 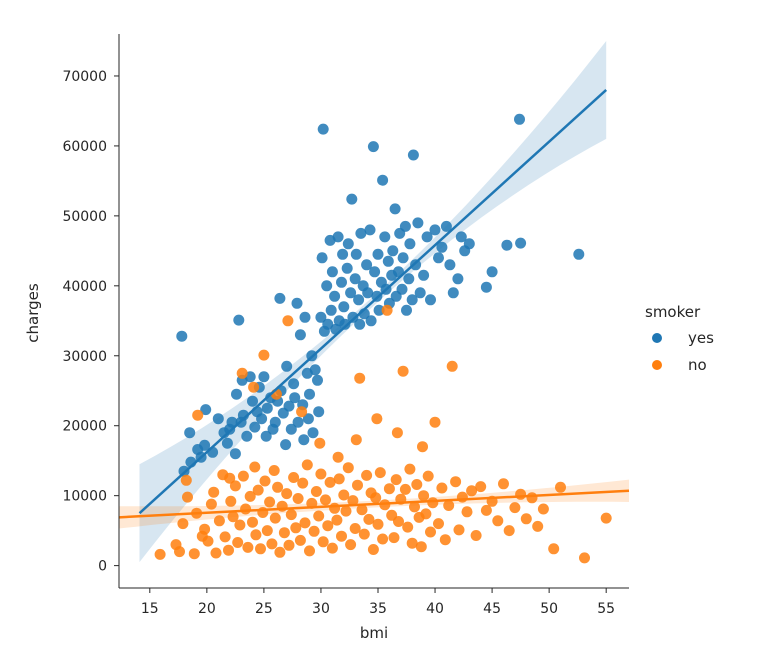 I want to click on x-axis-label: bmi, so click(x=374, y=633).